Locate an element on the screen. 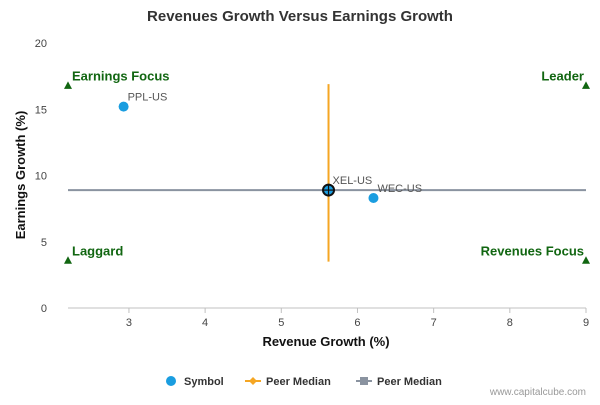  y-tick-label: 0 is located at coordinates (44, 309).